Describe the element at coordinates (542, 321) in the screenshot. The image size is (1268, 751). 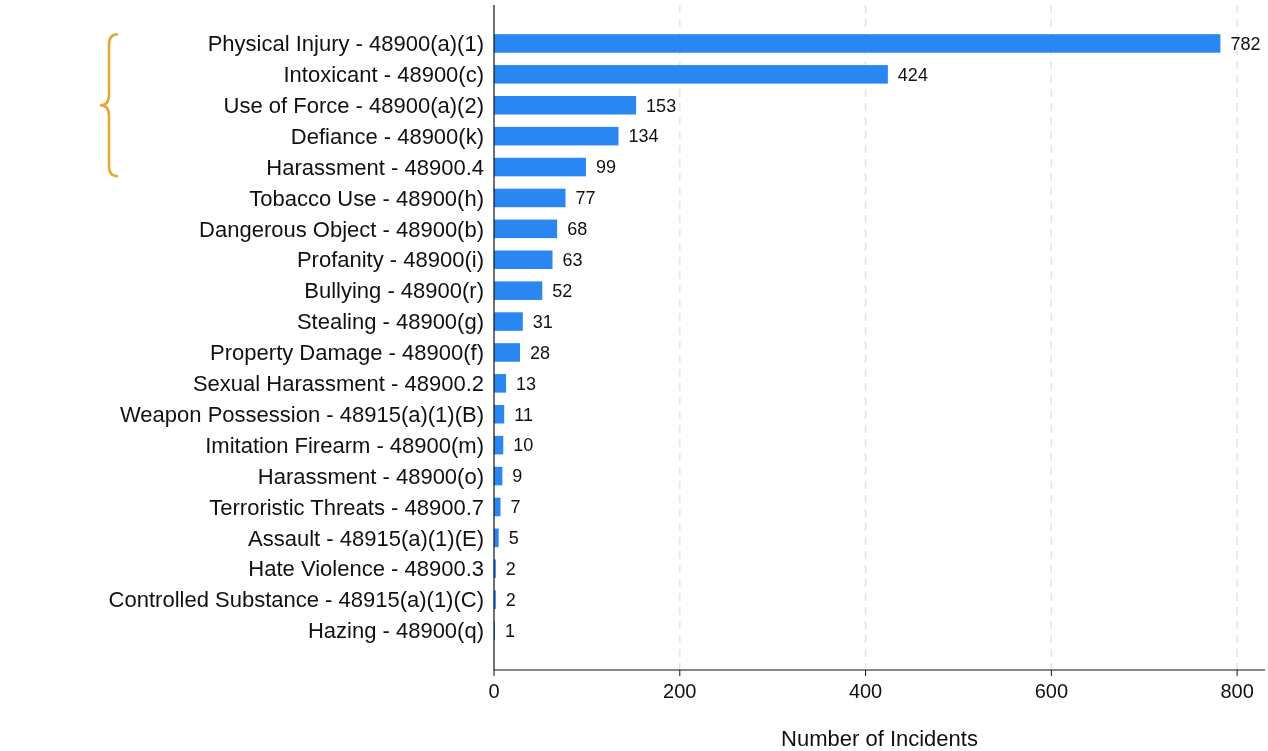
I see `data-label: 31` at that location.